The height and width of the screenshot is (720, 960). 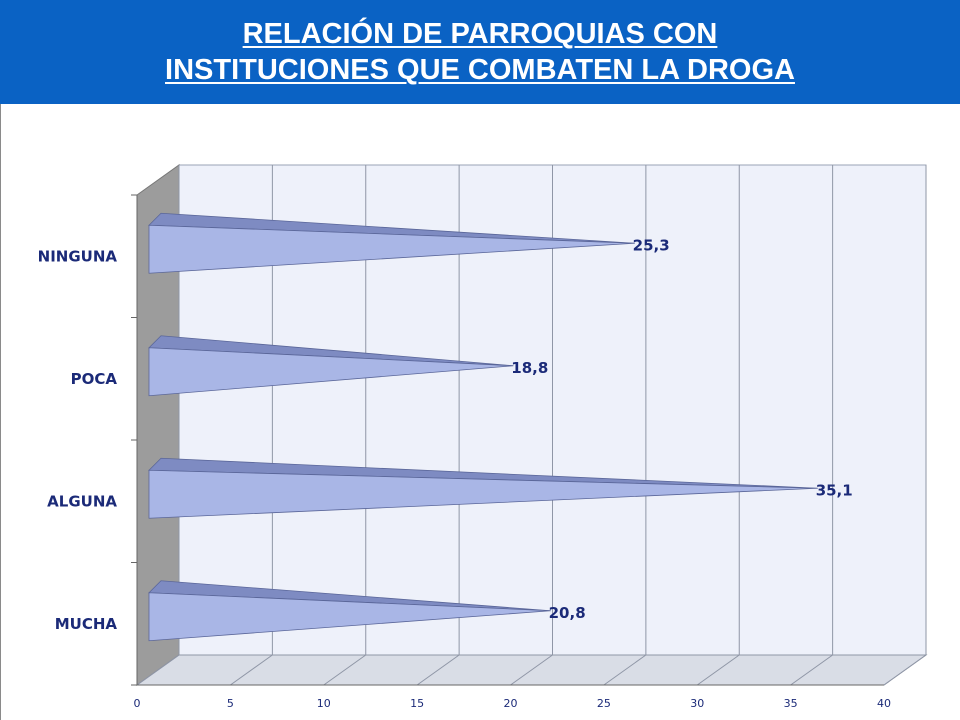 What do you see at coordinates (480, 34) in the screenshot?
I see `title-line-1: RELACIÓN DE PARROQUIAS CON` at bounding box center [480, 34].